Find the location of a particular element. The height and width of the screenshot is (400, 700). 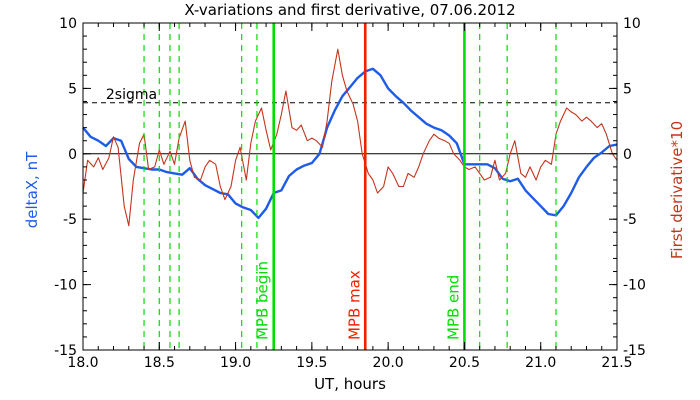

reference-lines is located at coordinates (350, 128).